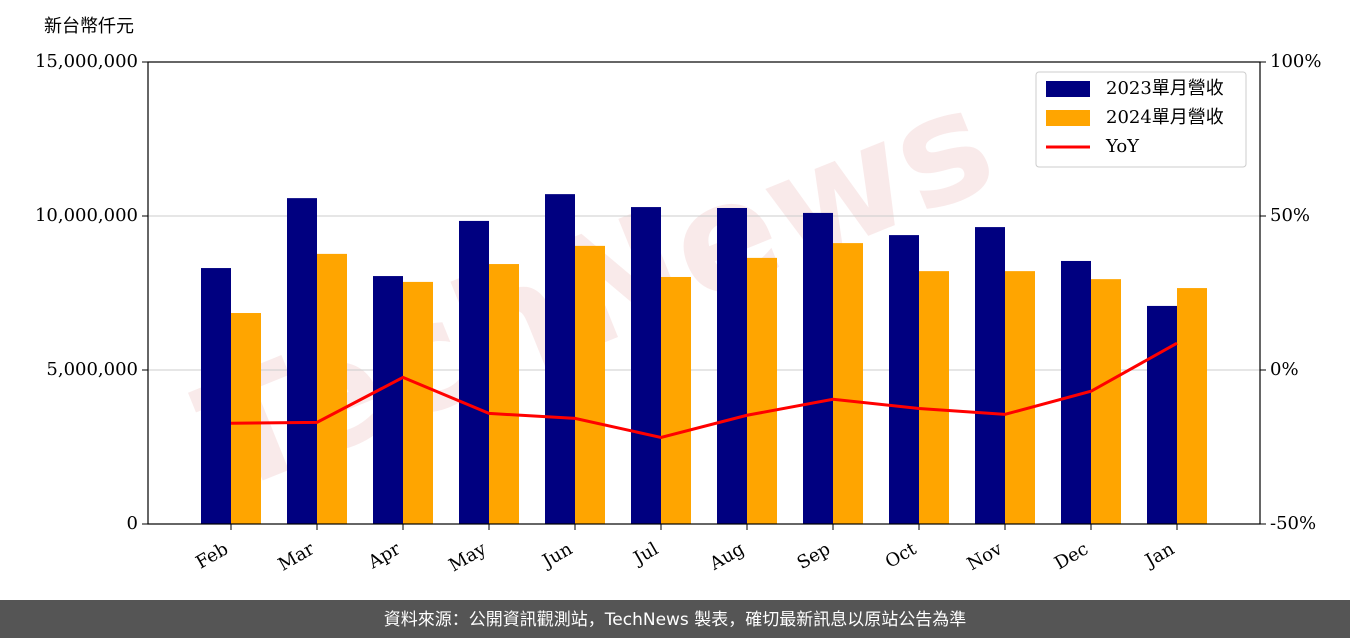 This screenshot has width=1350, height=638. I want to click on x-tick-label: Mar, so click(297, 556).